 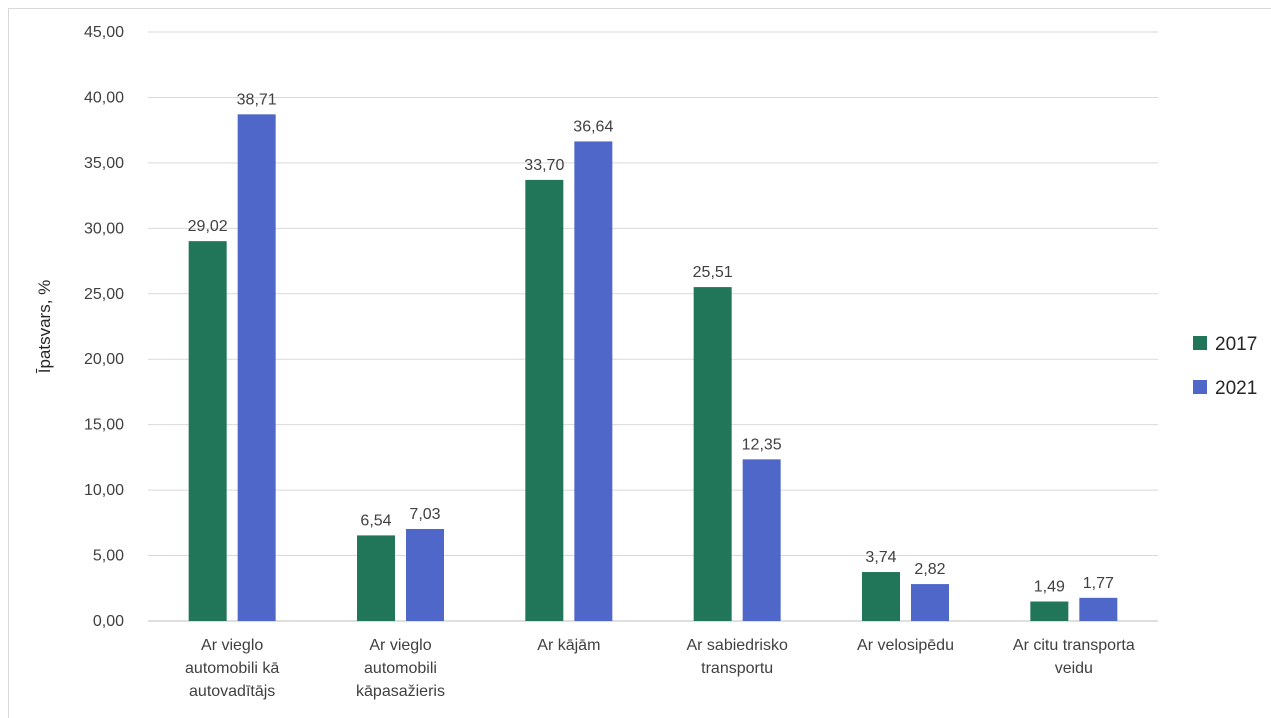 I want to click on data-label: 7,03, so click(x=424, y=514).